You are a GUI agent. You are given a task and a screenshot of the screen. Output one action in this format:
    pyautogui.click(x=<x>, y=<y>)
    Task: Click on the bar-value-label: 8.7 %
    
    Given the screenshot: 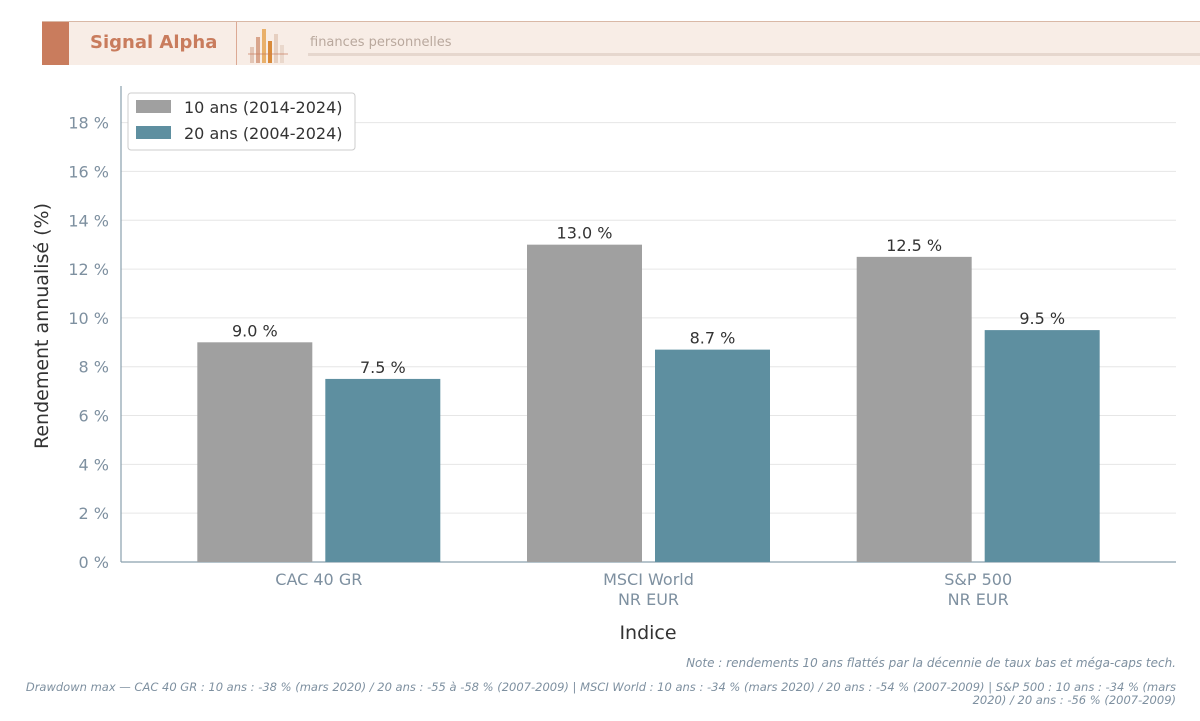 What is the action you would take?
    pyautogui.click(x=713, y=338)
    